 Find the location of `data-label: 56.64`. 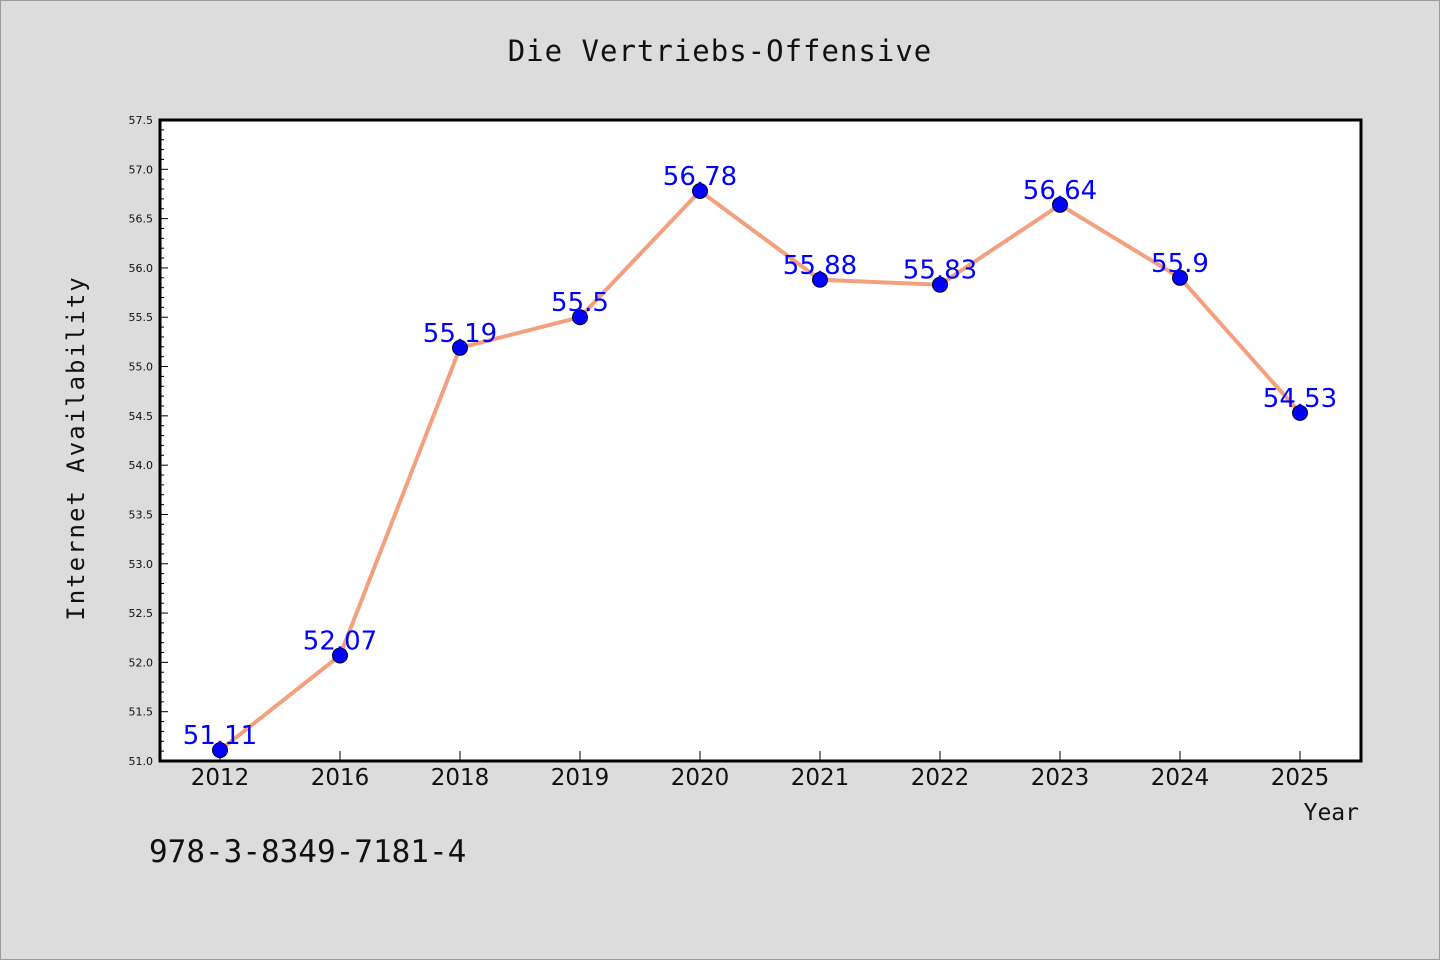

data-label: 56.64 is located at coordinates (1060, 191).